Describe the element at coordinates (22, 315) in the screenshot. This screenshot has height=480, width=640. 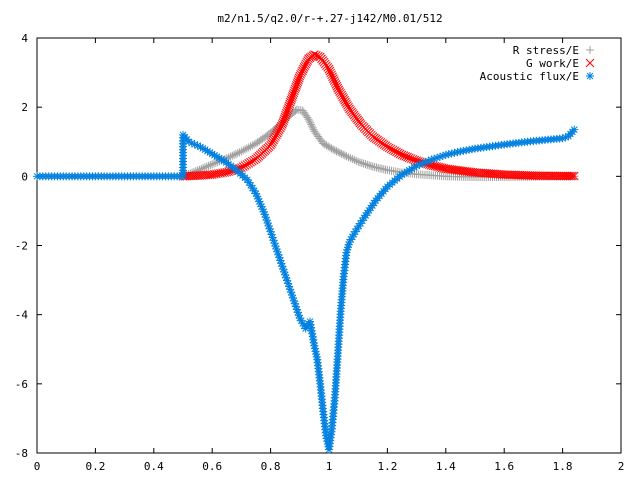
I see `y-tick-label: -4` at that location.